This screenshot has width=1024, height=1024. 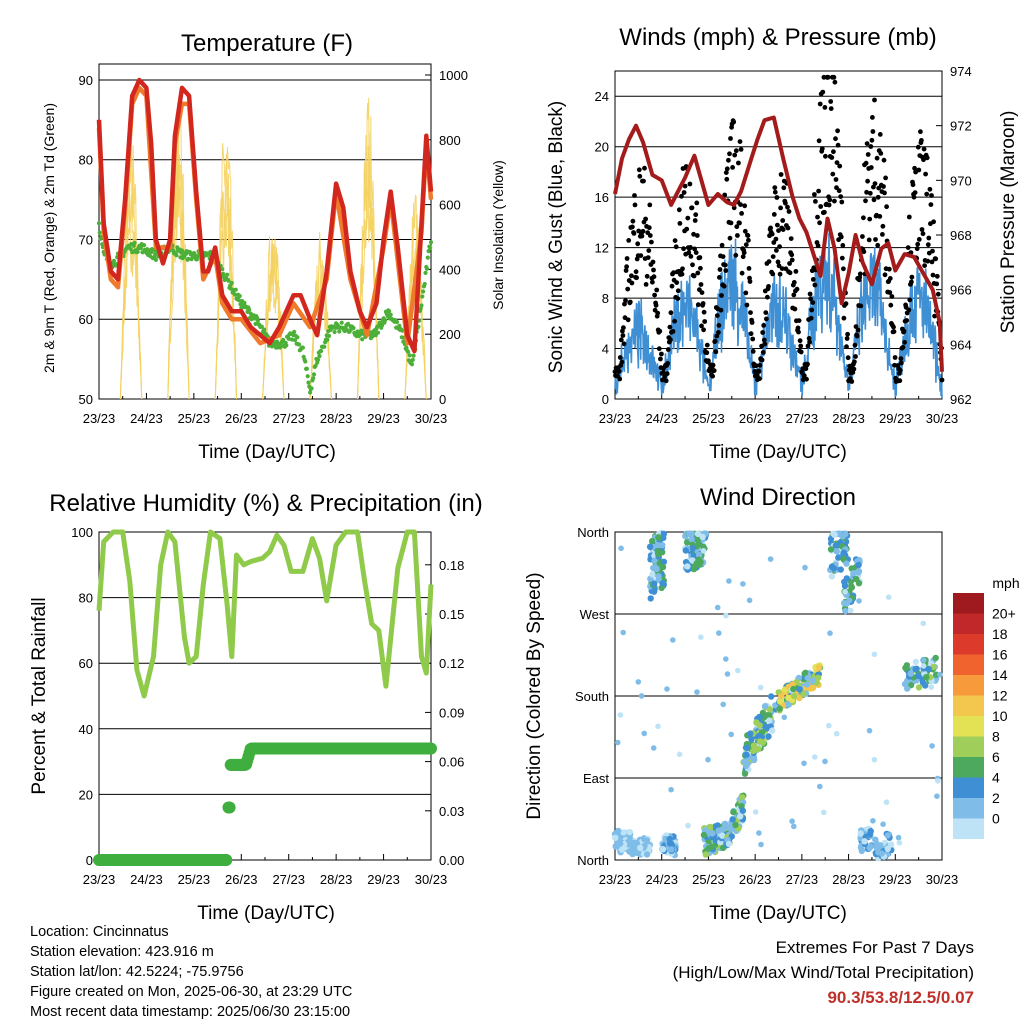 I want to click on y-tick-label: 0, so click(x=605, y=399).